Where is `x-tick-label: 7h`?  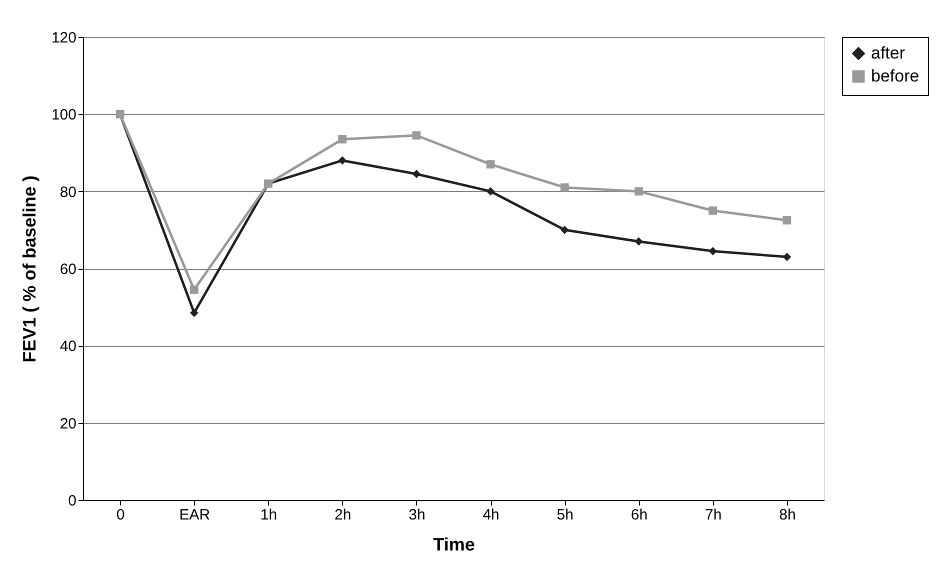
x-tick-label: 7h is located at coordinates (713, 515).